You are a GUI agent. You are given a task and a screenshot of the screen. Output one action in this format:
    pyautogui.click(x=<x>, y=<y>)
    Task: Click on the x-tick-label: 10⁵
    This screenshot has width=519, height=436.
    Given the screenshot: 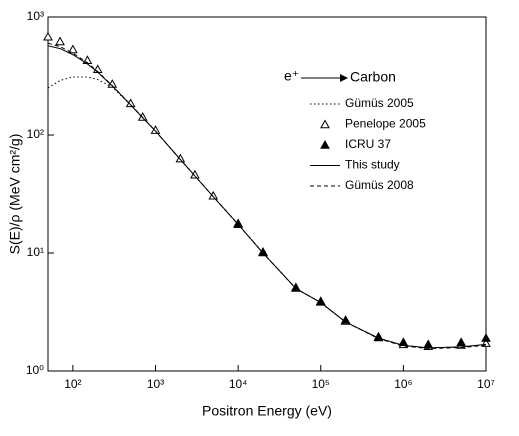 What is the action you would take?
    pyautogui.click(x=321, y=384)
    